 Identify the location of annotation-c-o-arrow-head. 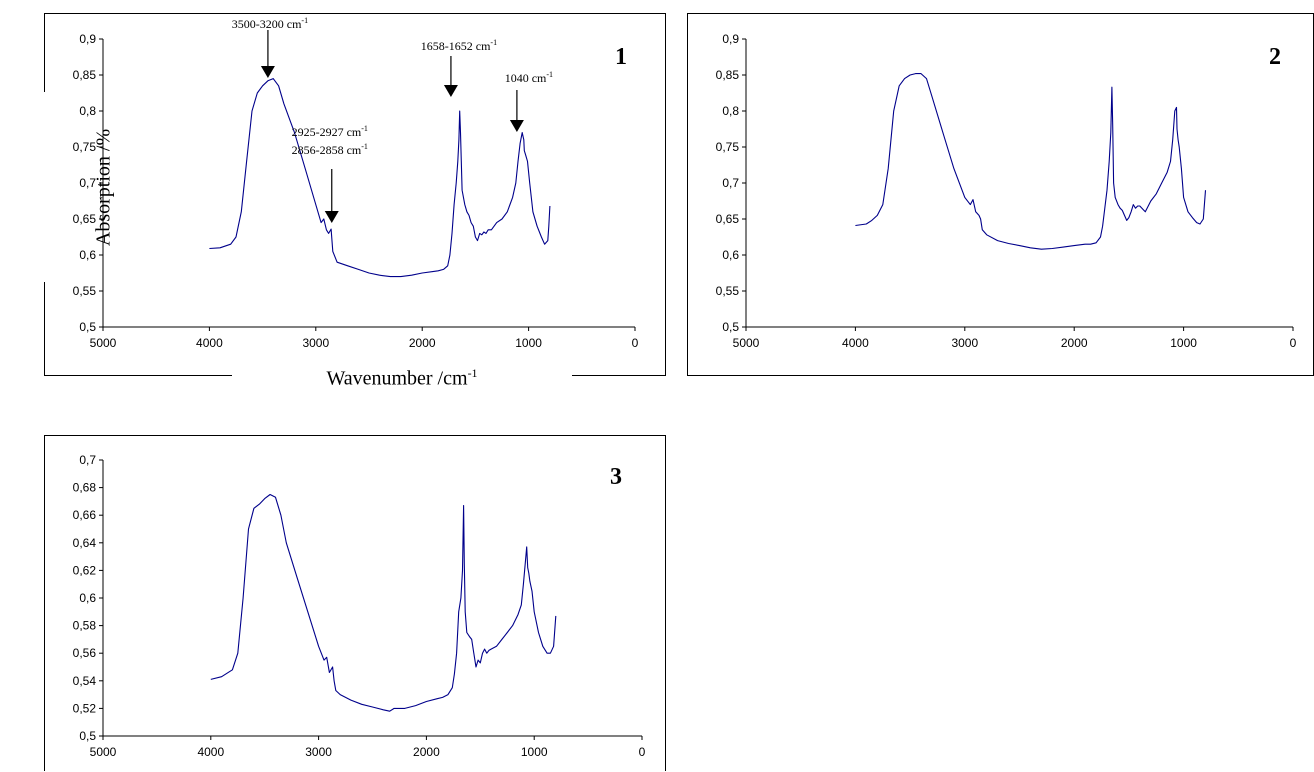
(516, 126).